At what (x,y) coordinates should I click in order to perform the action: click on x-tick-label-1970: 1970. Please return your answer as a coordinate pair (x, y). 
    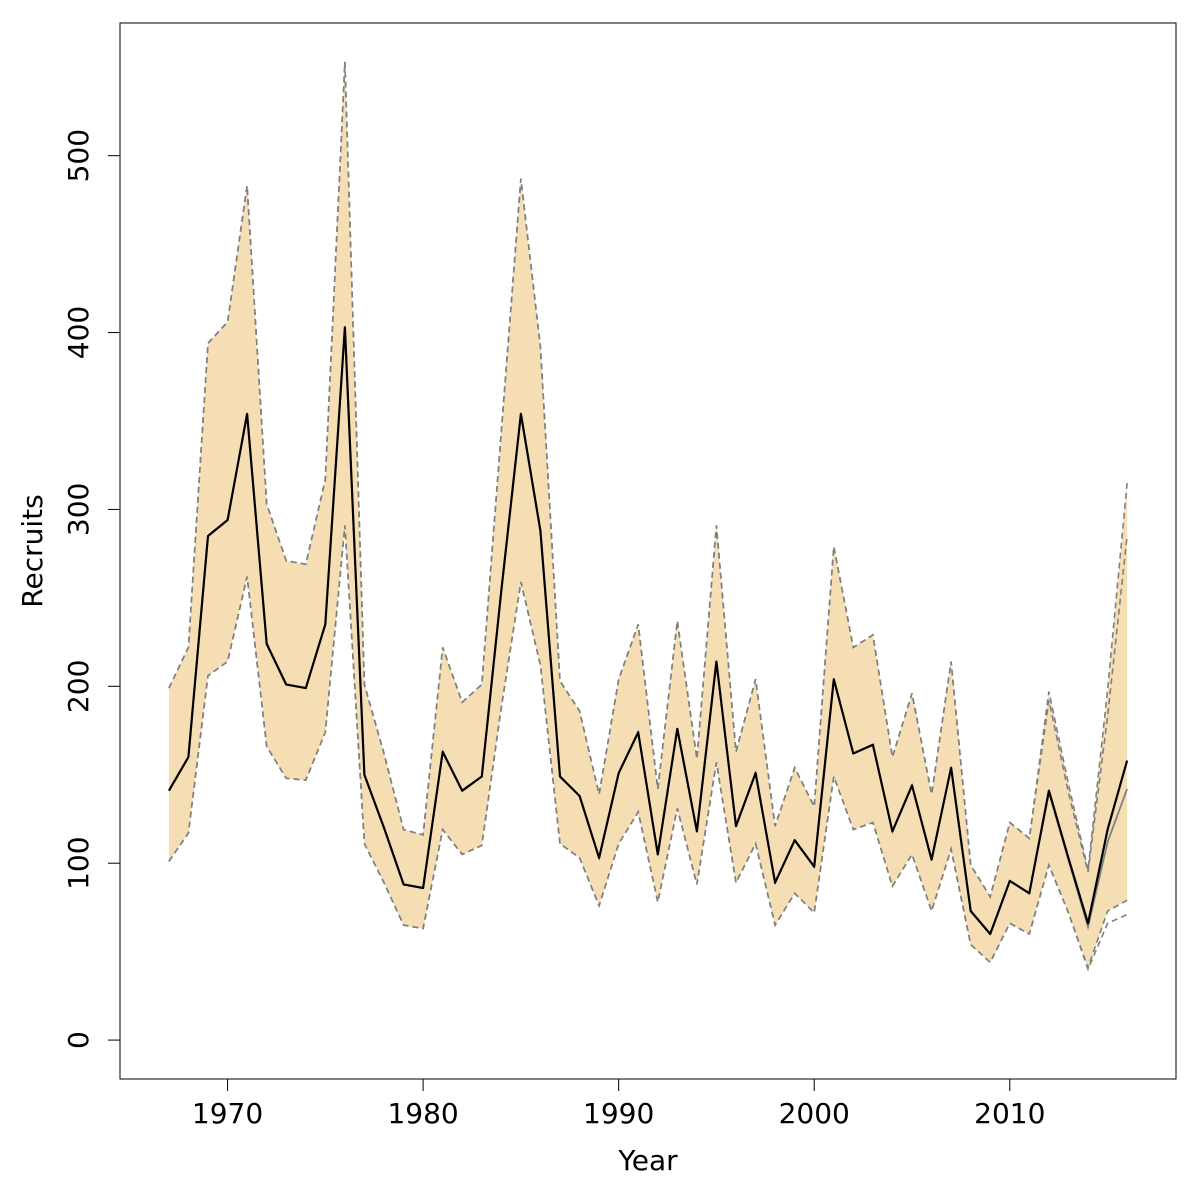
    Looking at the image, I should click on (227, 1113).